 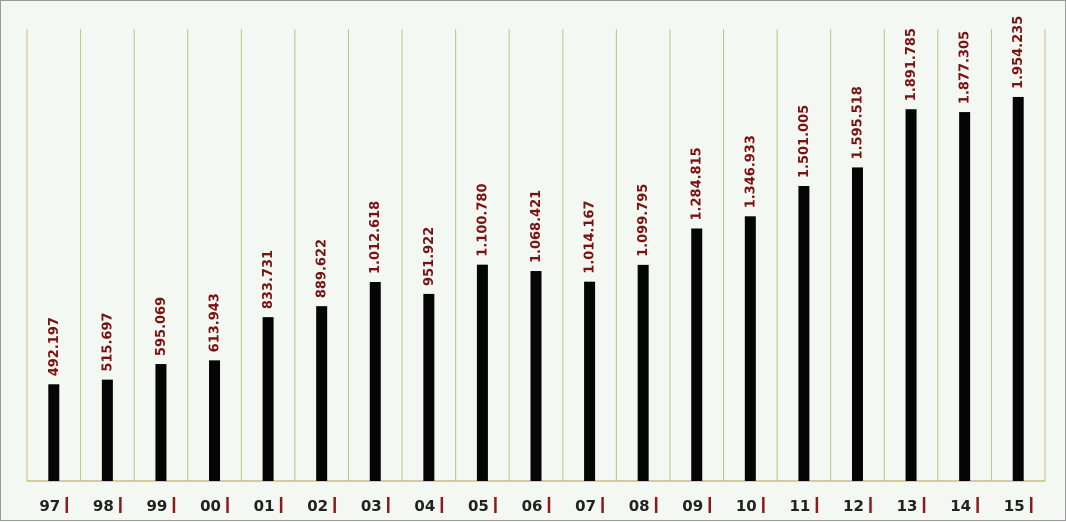 I want to click on data-label-12: 1.595.518, so click(x=857, y=122).